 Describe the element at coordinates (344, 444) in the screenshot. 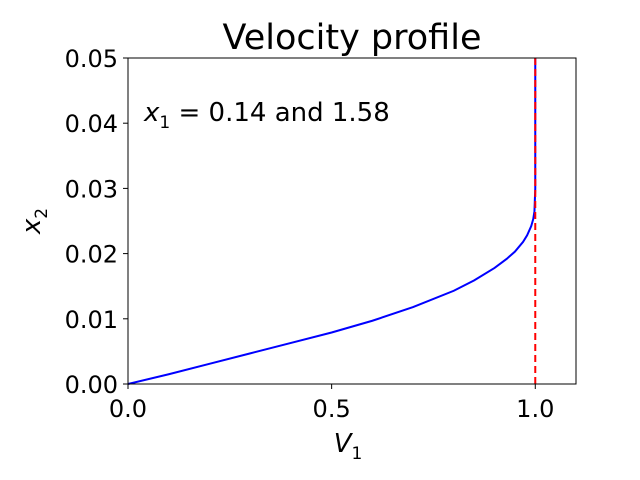

I see `x-axis-label-var: V` at that location.